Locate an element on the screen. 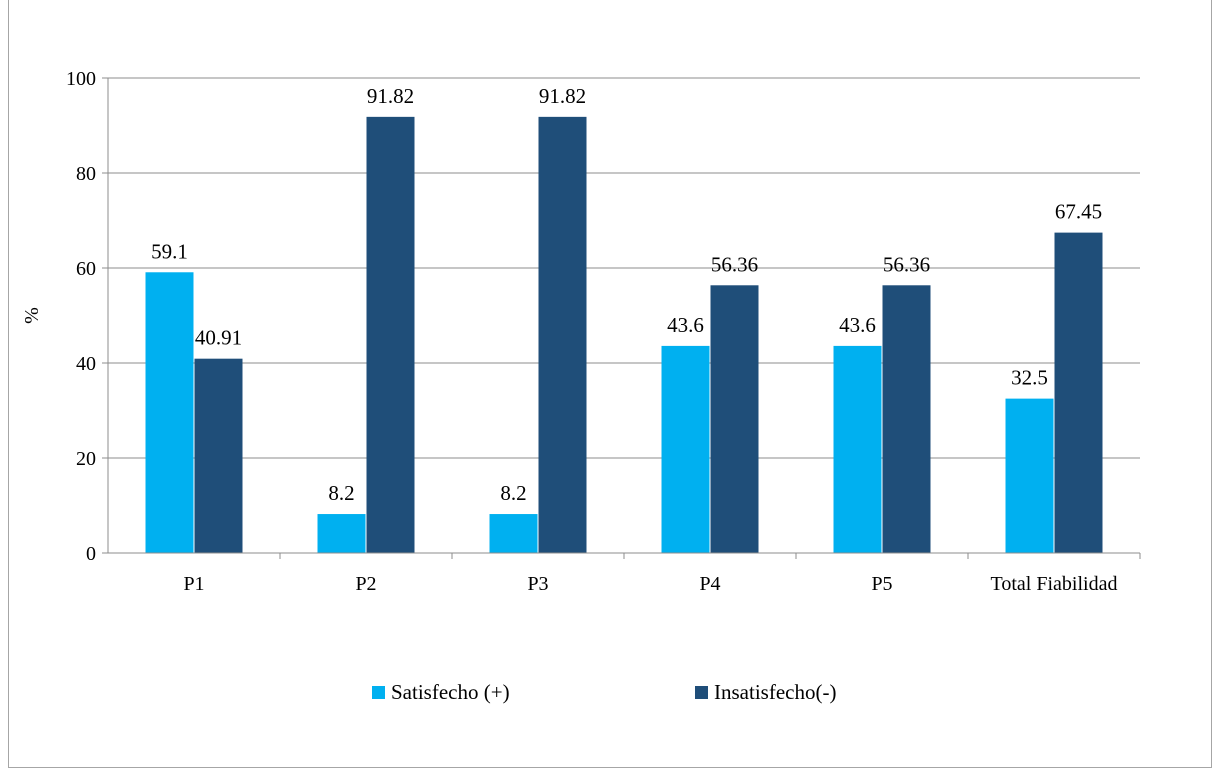 This screenshot has height=769, width=1213. legend-label-satisfecho: Satisfecho (+) is located at coordinates (450, 692).